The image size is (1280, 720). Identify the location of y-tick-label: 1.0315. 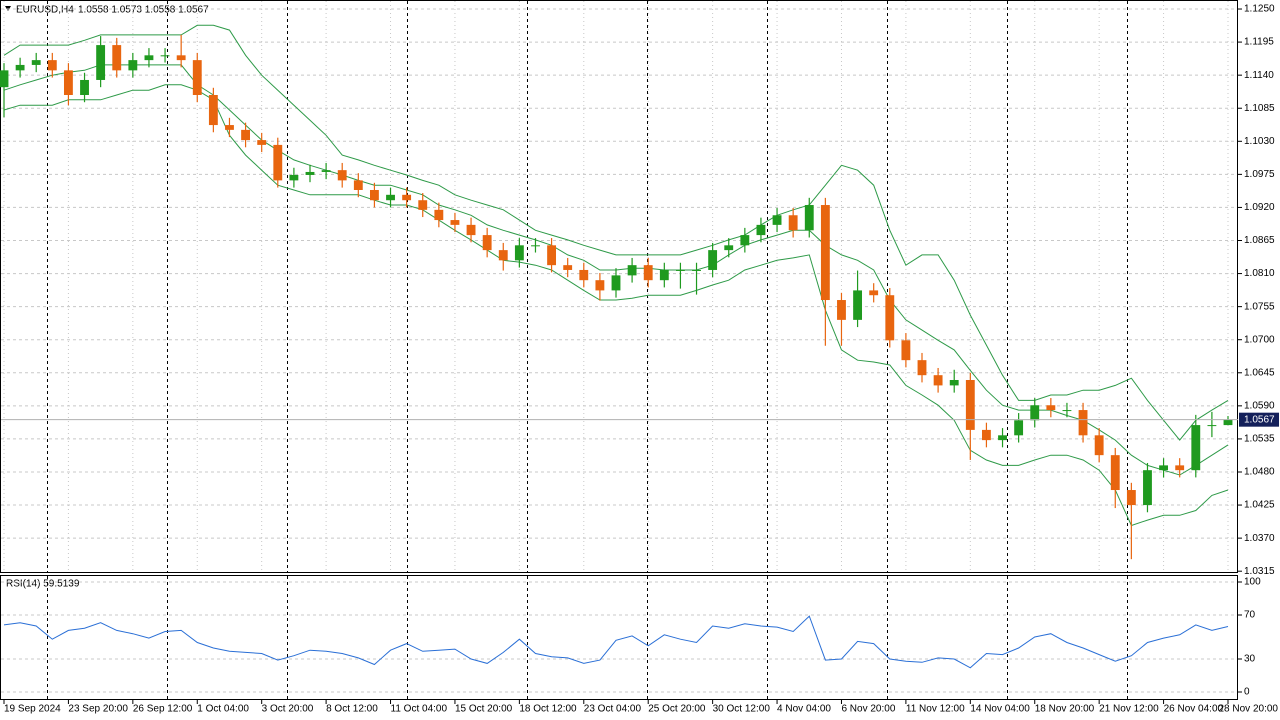
(1259, 571).